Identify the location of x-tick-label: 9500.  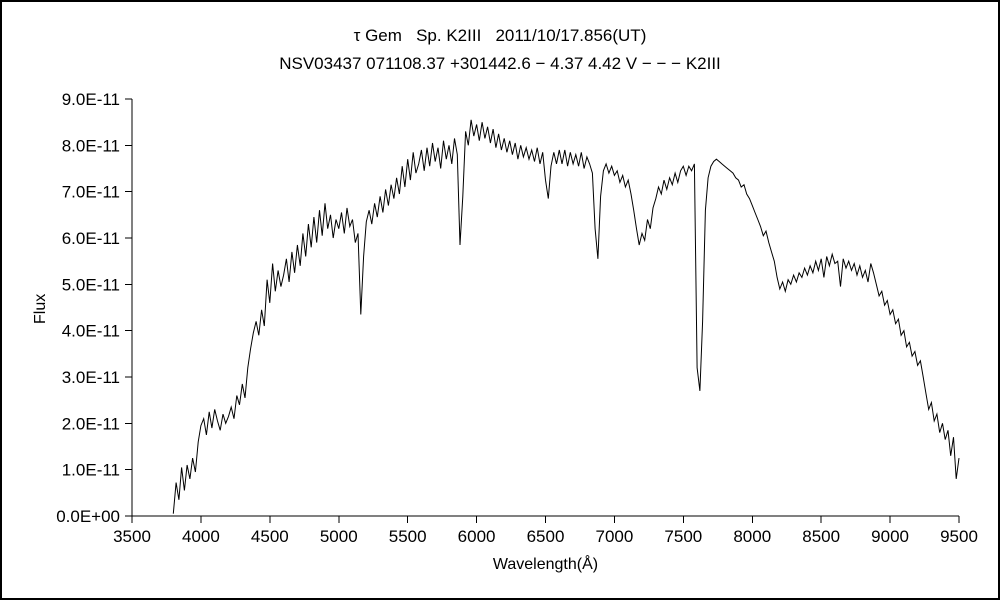
(959, 536).